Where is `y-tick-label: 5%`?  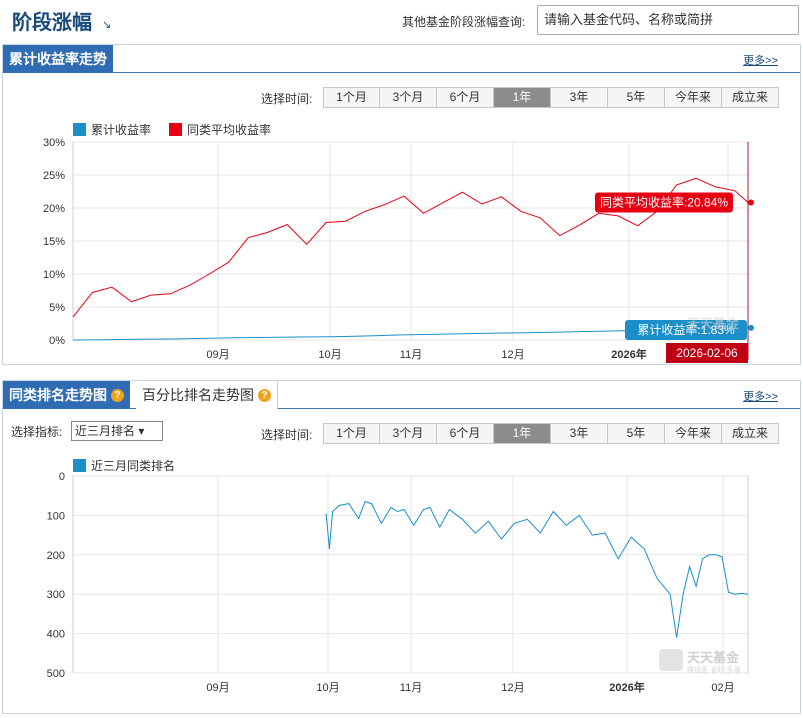
y-tick-label: 5% is located at coordinates (57, 308).